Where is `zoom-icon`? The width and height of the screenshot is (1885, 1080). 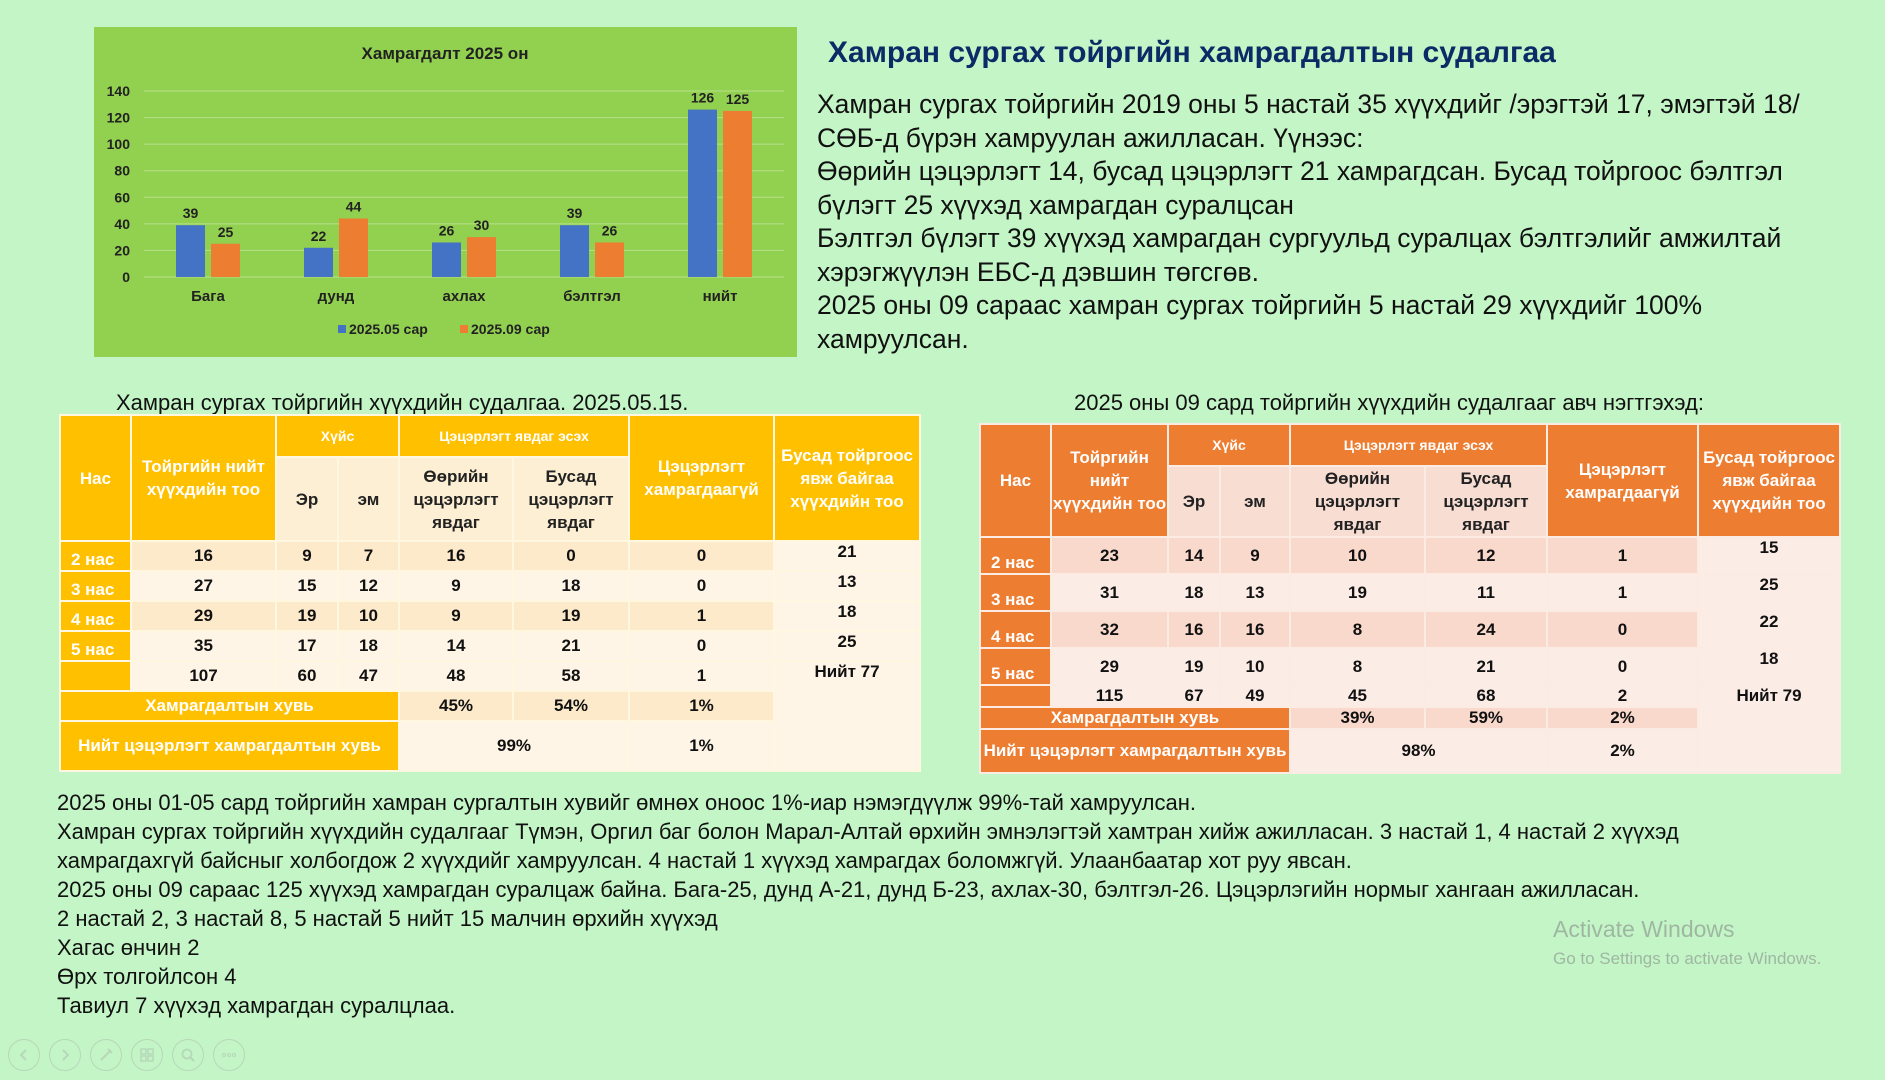
zoom-icon is located at coordinates (188, 1055).